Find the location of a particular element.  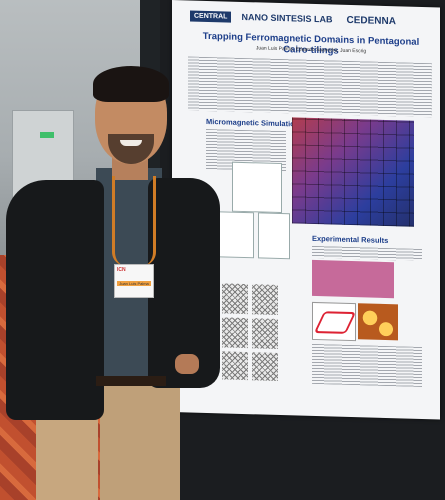

badge-logo: ICN is located at coordinates (121, 270).